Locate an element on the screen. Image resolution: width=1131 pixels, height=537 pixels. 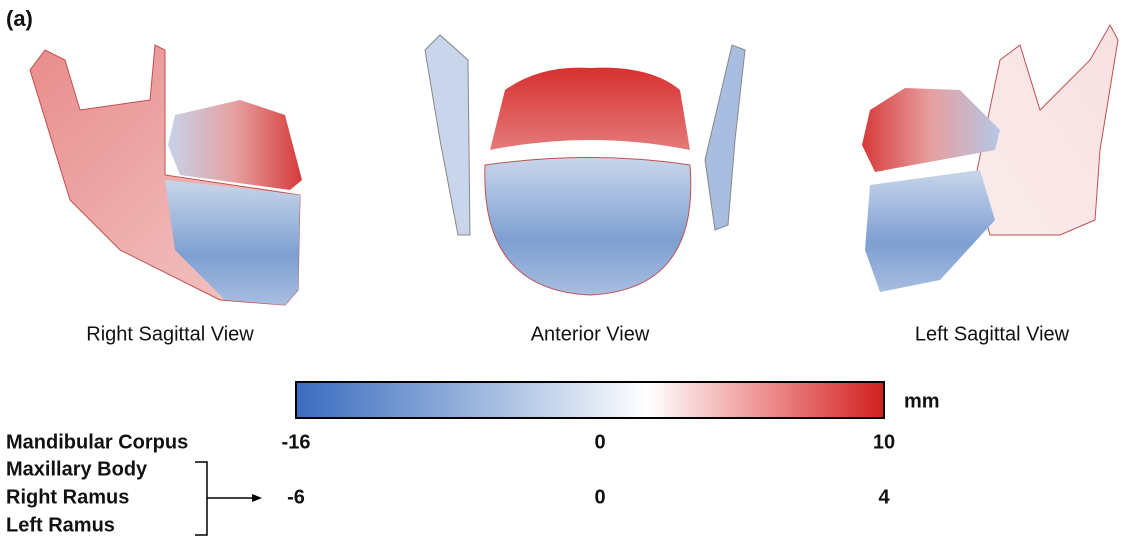
region-label: Mandibular Corpus is located at coordinates (97, 442).